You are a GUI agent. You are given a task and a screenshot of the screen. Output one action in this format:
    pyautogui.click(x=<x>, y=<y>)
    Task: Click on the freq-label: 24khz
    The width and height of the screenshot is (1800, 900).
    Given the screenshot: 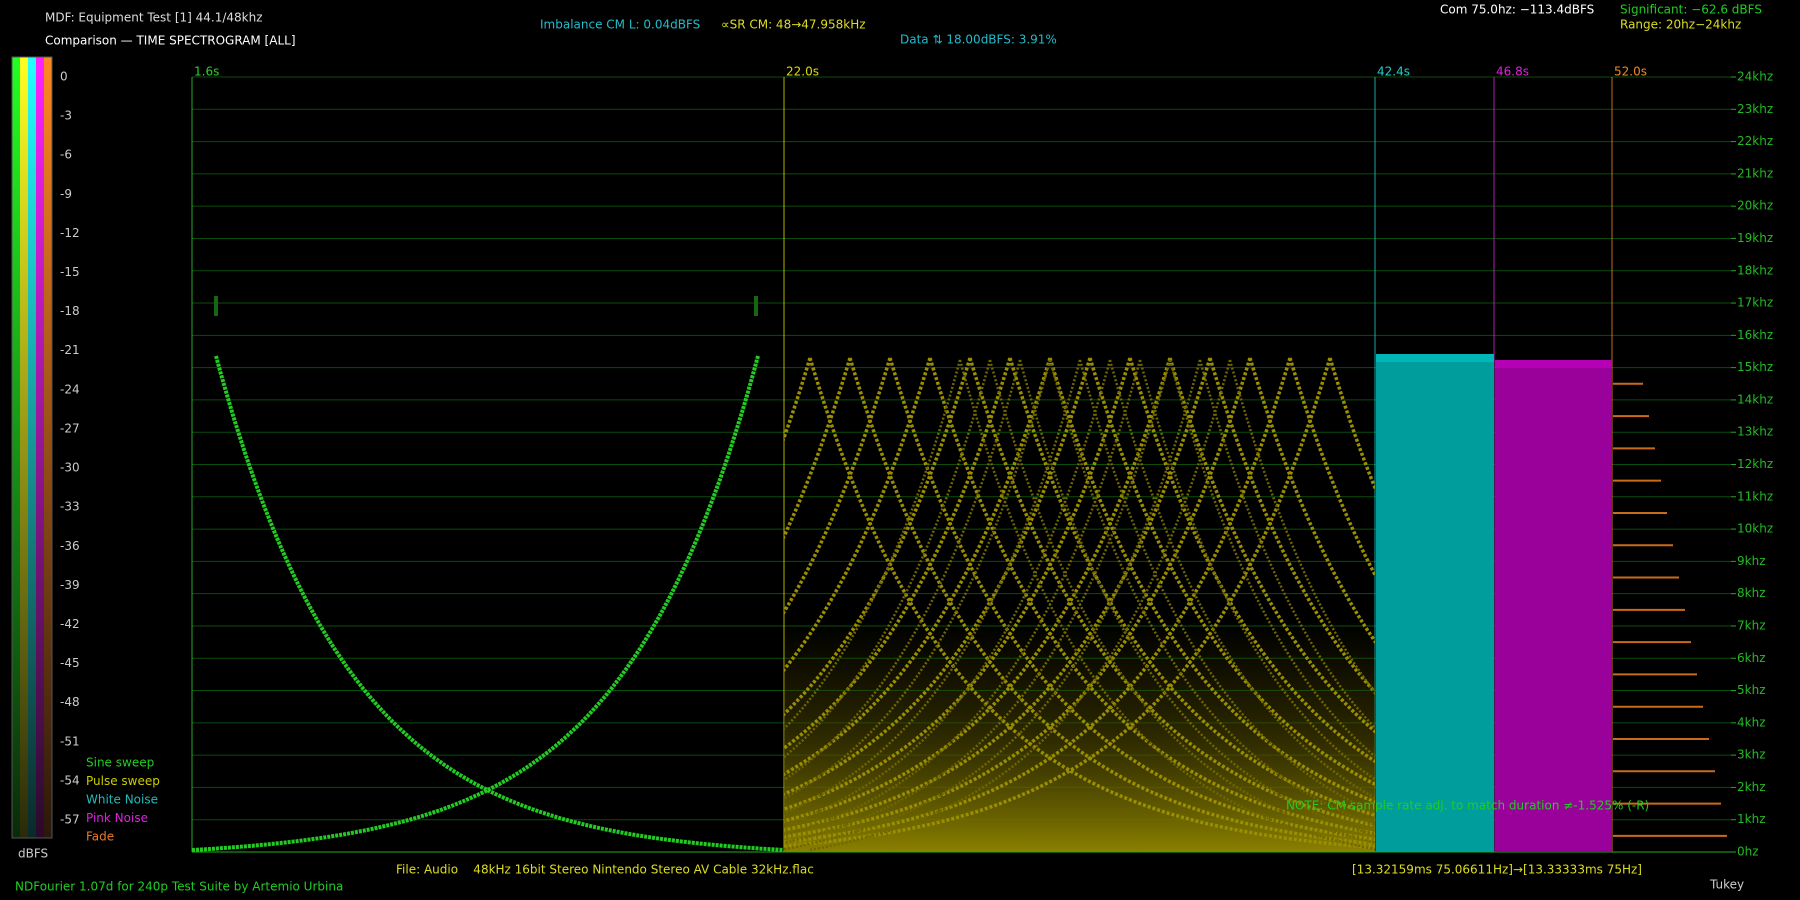 What is the action you would take?
    pyautogui.click(x=1755, y=77)
    